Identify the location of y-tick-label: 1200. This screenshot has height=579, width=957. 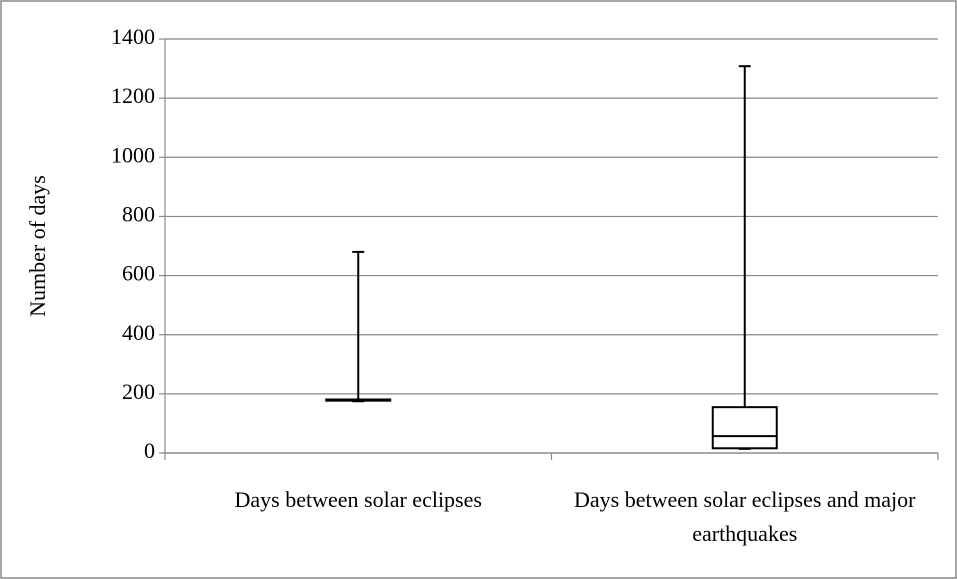
(133, 95).